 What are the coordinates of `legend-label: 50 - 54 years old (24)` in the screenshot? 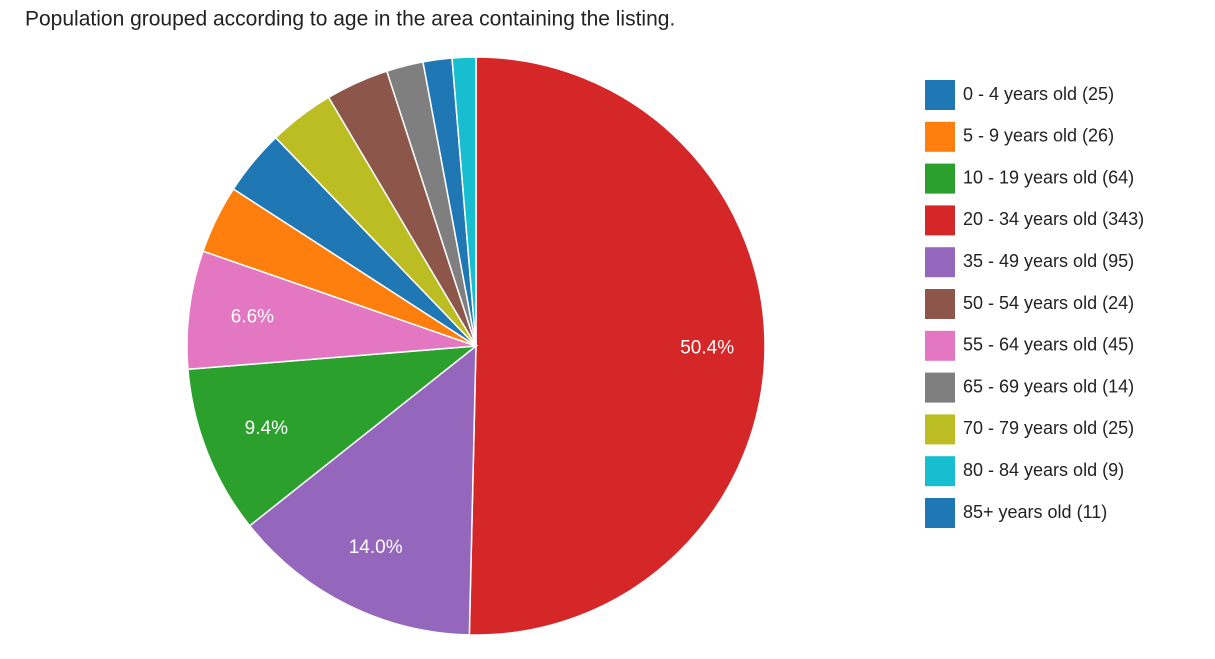 It's located at (1048, 303).